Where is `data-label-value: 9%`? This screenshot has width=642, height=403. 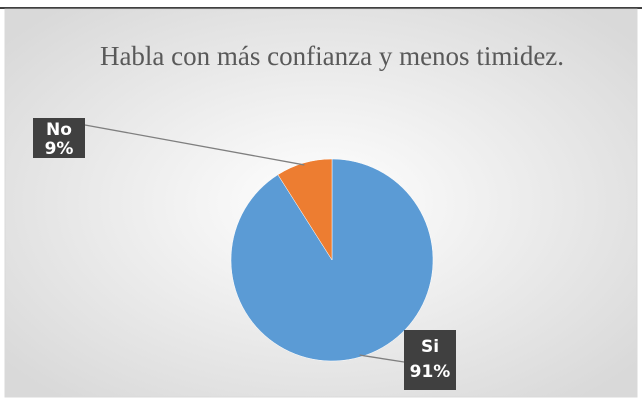 data-label-value: 9% is located at coordinates (59, 149).